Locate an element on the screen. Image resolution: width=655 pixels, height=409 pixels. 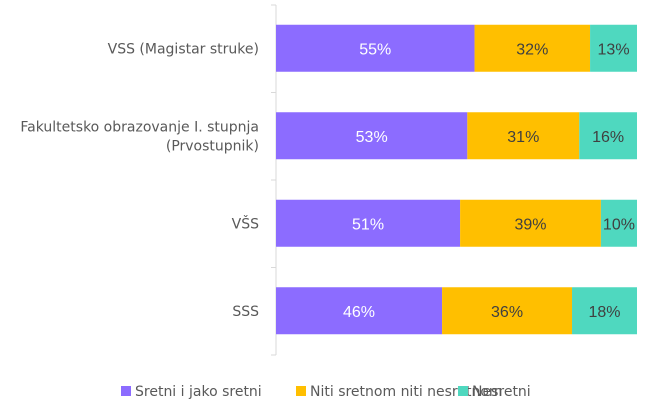
data-label: 55% is located at coordinates (375, 49).